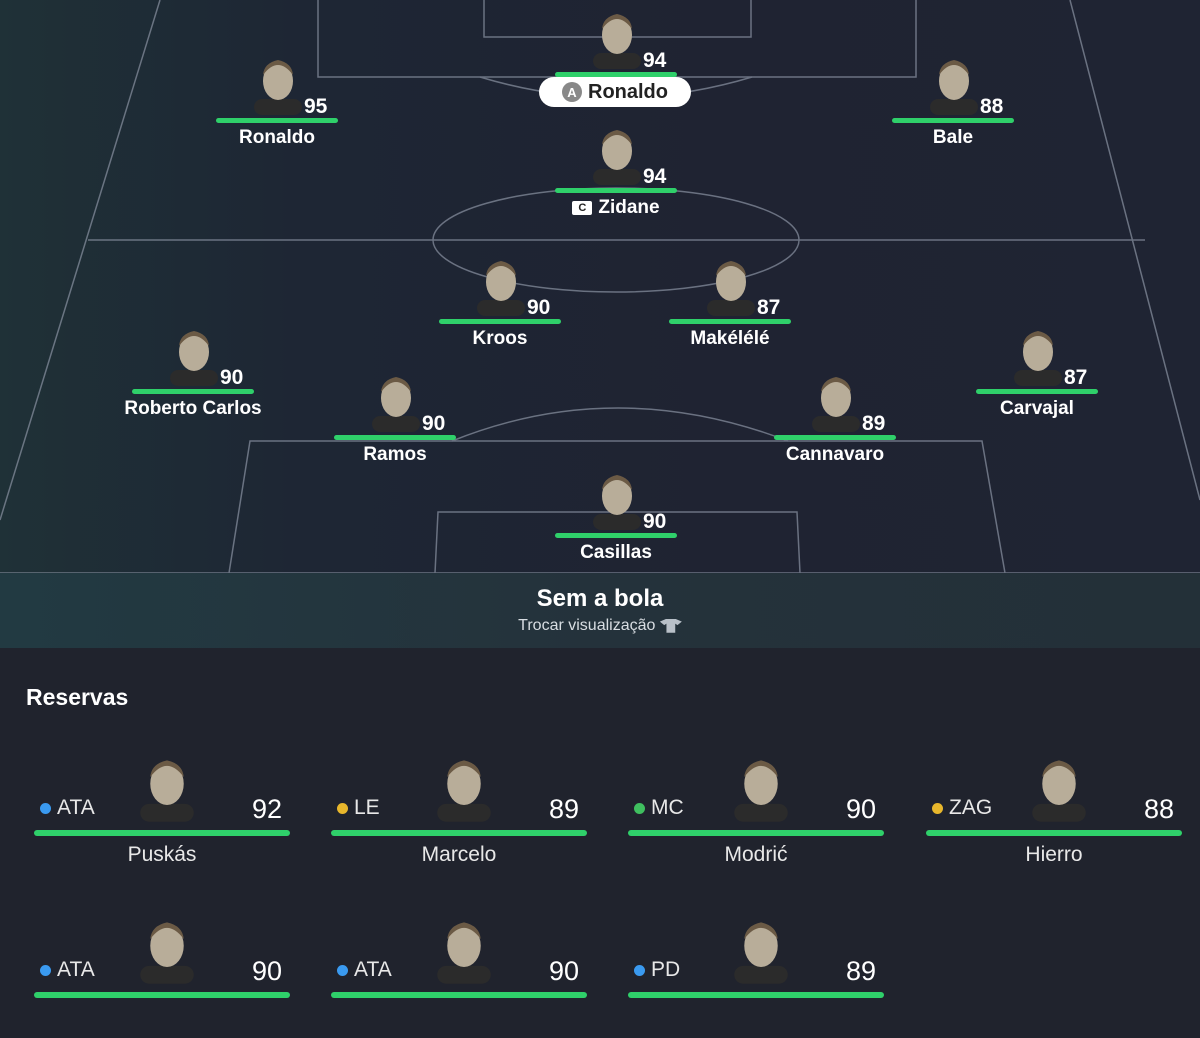  I want to click on reserve-player: ATA 92 Puskás, so click(162, 811).